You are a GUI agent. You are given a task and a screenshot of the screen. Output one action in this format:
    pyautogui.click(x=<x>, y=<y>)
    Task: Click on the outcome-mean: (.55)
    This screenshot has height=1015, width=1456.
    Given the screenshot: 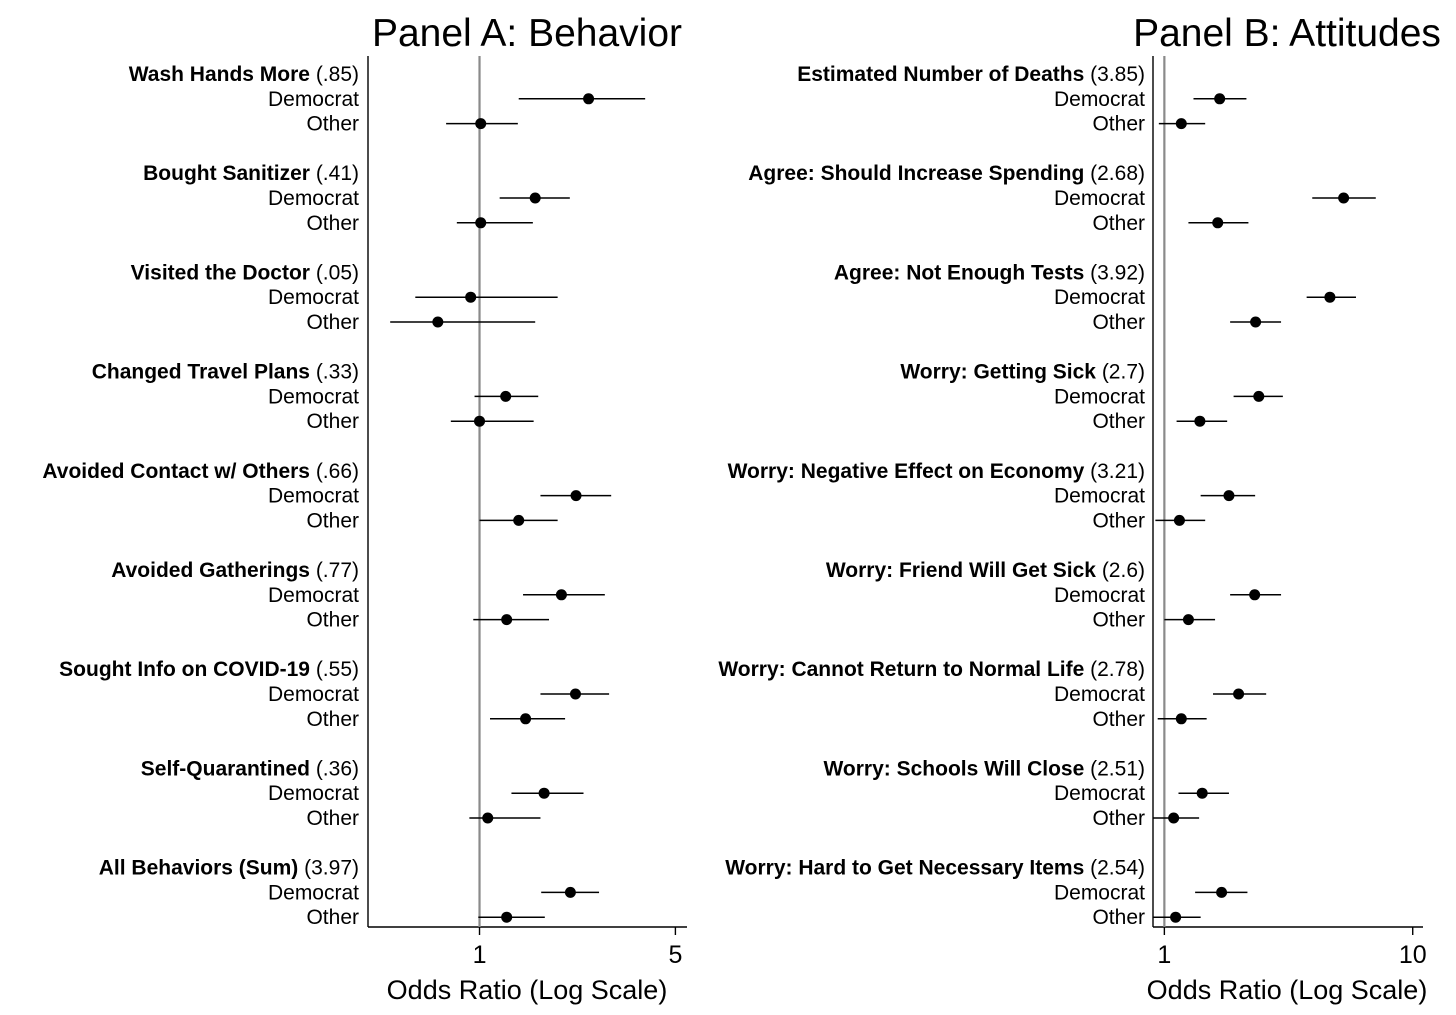 What is the action you would take?
    pyautogui.click(x=334, y=669)
    